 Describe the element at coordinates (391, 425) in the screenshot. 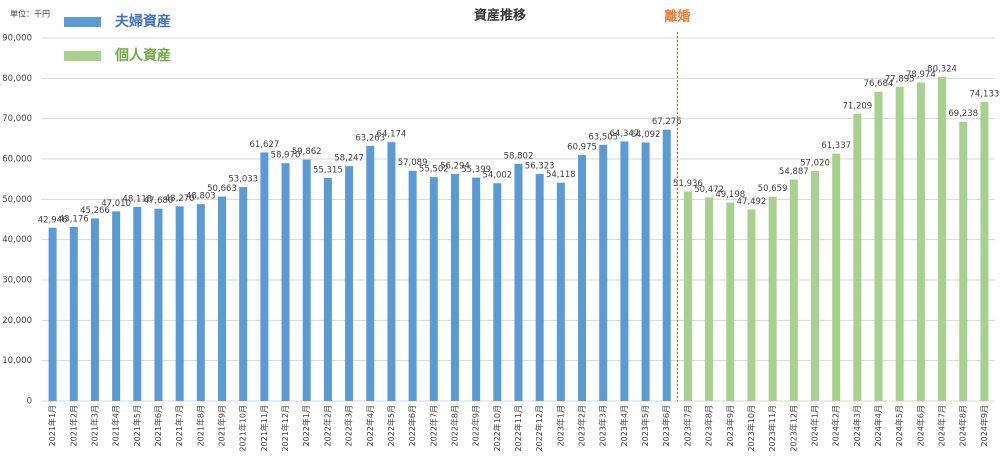

I see `x-tick-label: 2022年5月` at that location.